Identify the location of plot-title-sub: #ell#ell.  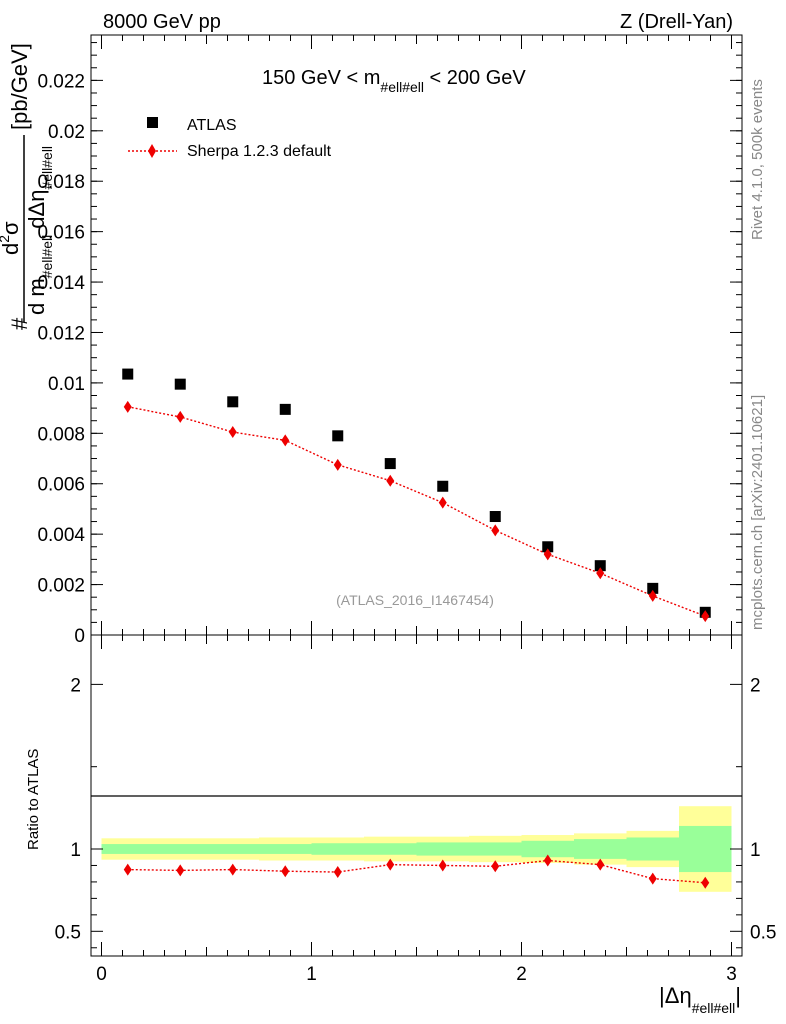
(402, 87).